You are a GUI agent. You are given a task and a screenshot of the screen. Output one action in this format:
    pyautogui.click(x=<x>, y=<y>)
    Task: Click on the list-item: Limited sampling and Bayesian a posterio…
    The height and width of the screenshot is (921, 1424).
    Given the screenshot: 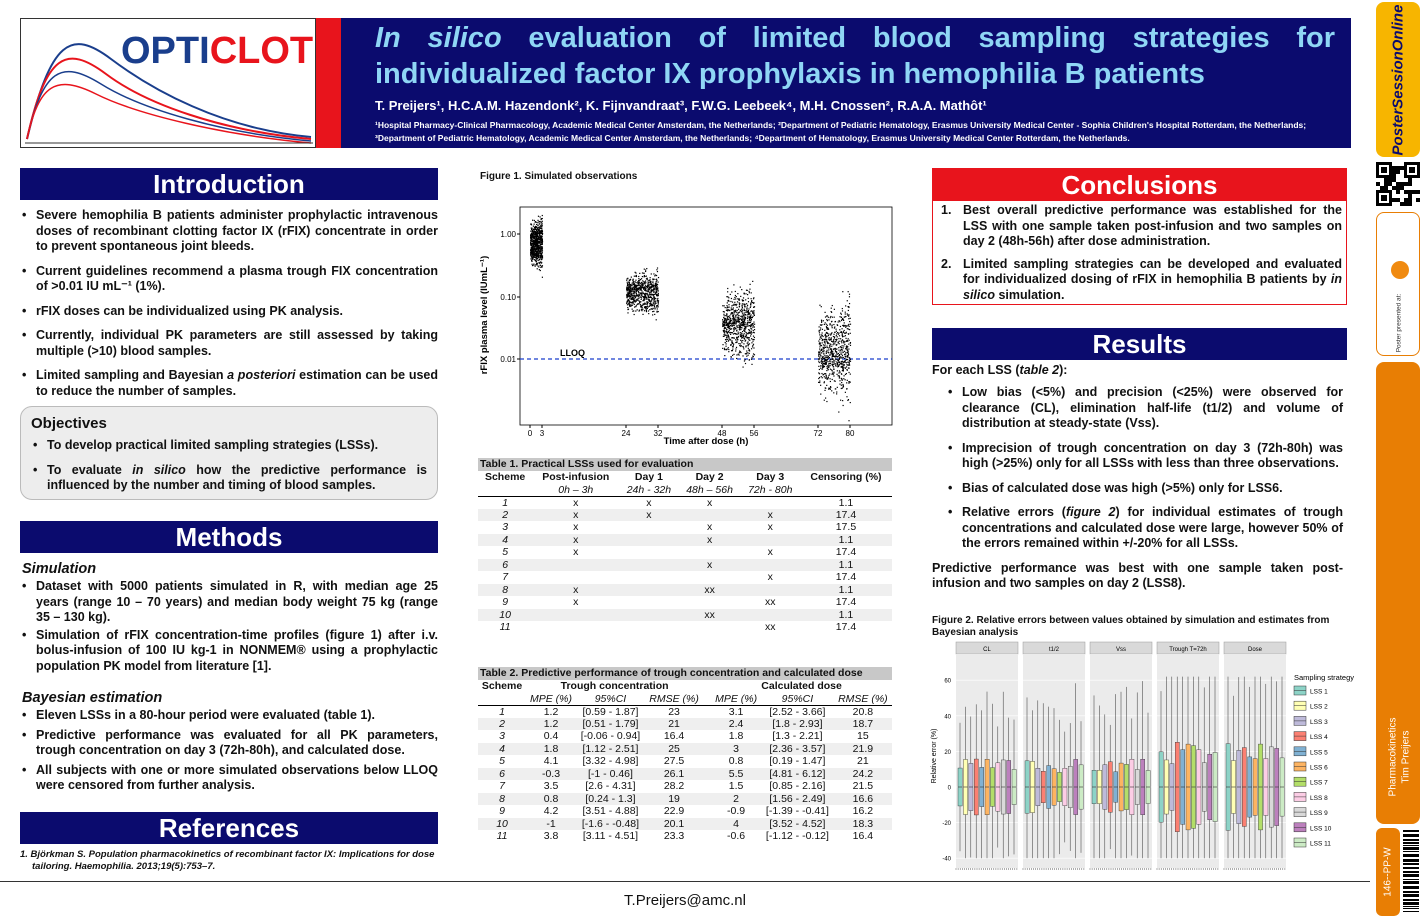 What is the action you would take?
    pyautogui.click(x=229, y=383)
    